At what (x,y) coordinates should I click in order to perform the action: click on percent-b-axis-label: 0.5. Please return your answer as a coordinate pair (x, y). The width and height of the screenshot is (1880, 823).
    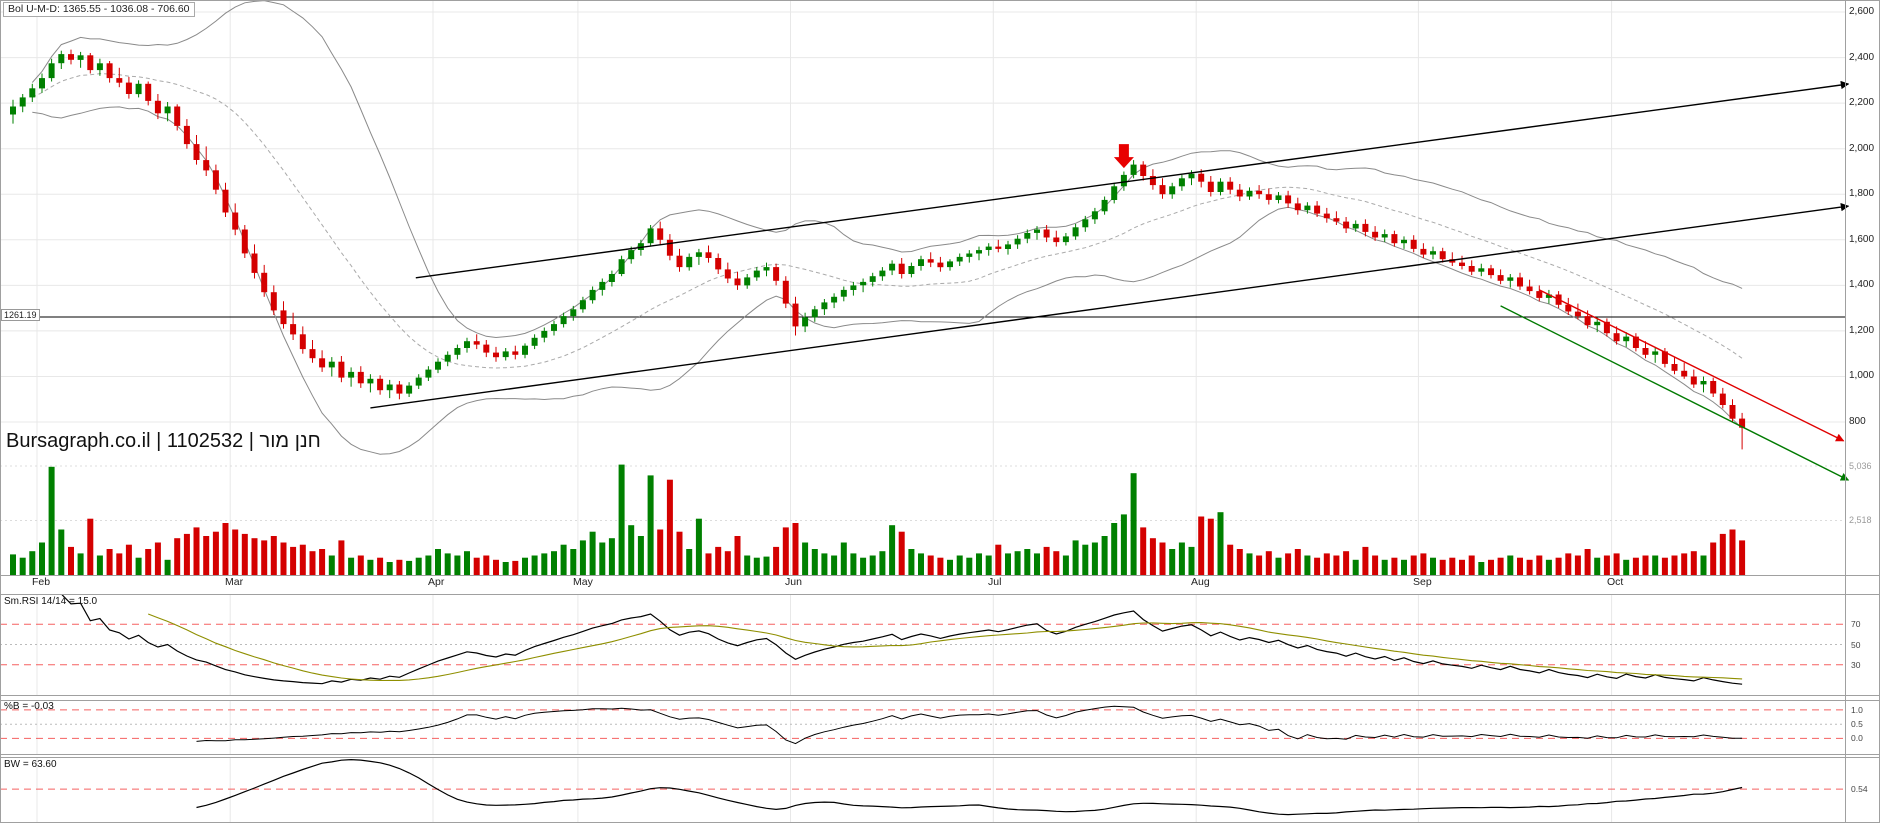
    Looking at the image, I should click on (1857, 724).